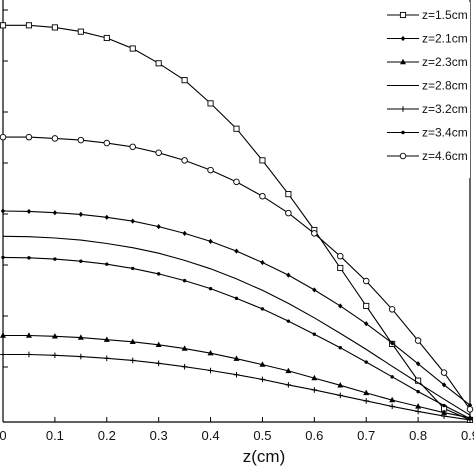  I want to click on x-tick-label: 0.6, so click(314, 435).